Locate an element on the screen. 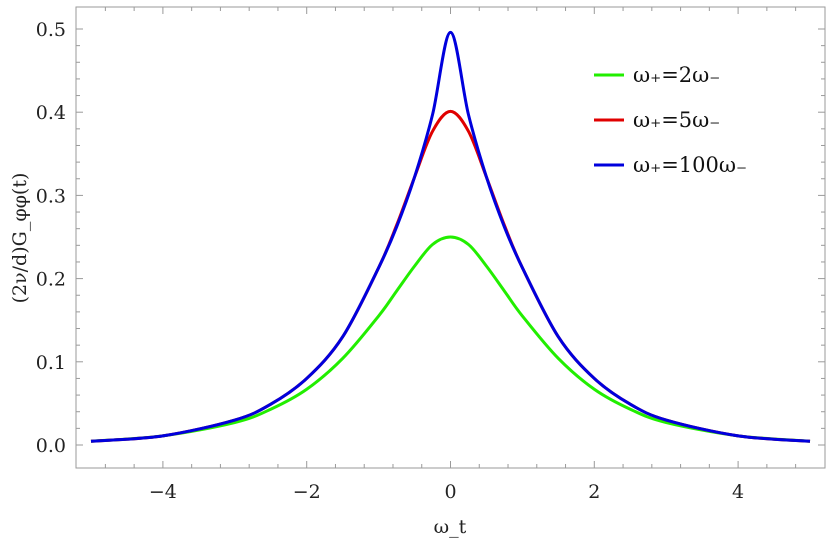  legend-label: ω₊=5ω₋ is located at coordinates (676, 120).